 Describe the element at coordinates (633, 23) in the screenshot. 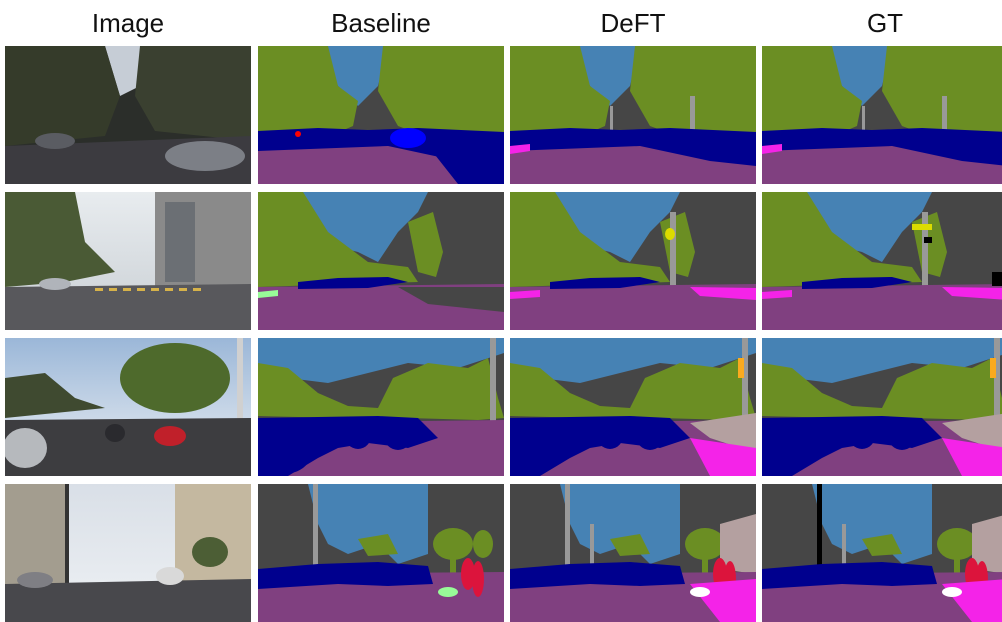

I see `column-header-deft: DeFT` at that location.